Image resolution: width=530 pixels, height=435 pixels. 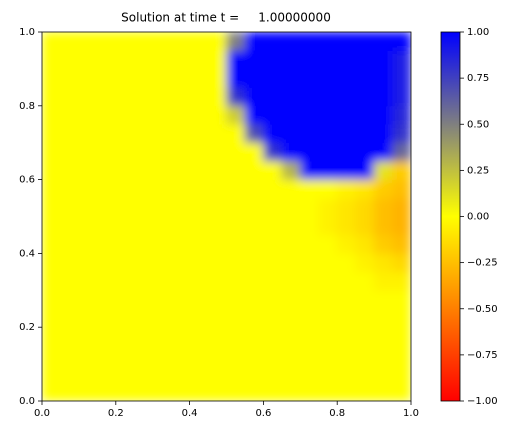 I want to click on x-tick-label: 0.0, so click(x=42, y=413).